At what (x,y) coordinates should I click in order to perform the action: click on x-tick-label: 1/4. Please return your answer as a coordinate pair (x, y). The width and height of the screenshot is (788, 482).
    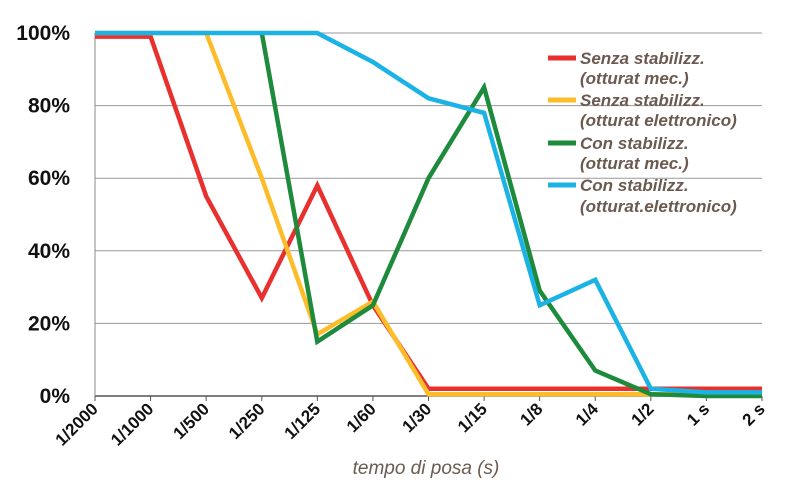
    Looking at the image, I should click on (587, 414).